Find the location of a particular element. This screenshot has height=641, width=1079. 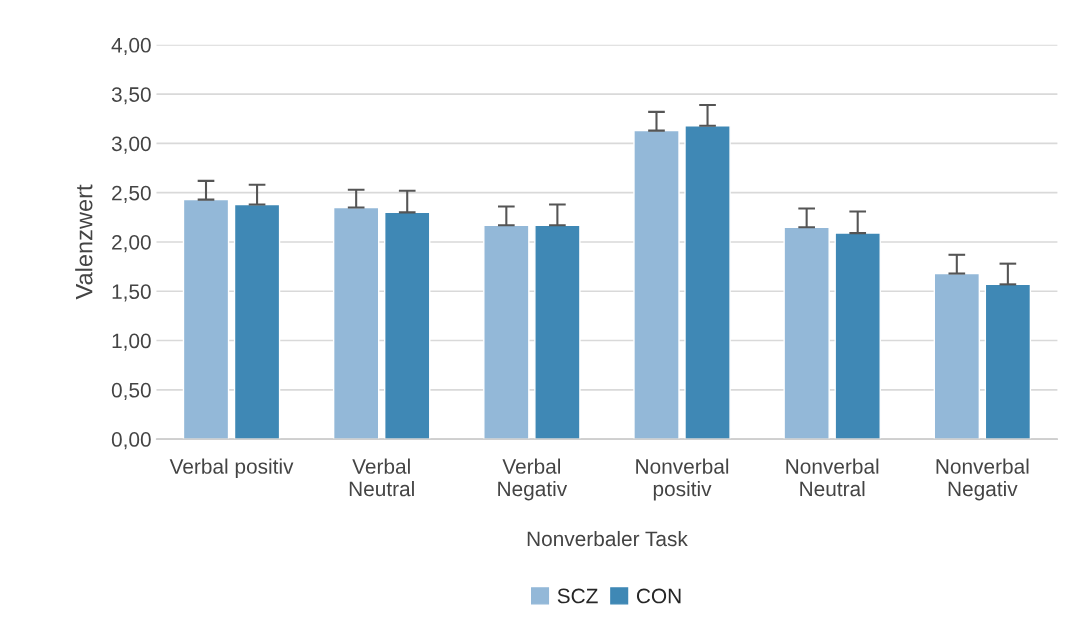

y-tick-label: 1,00 is located at coordinates (131, 342).